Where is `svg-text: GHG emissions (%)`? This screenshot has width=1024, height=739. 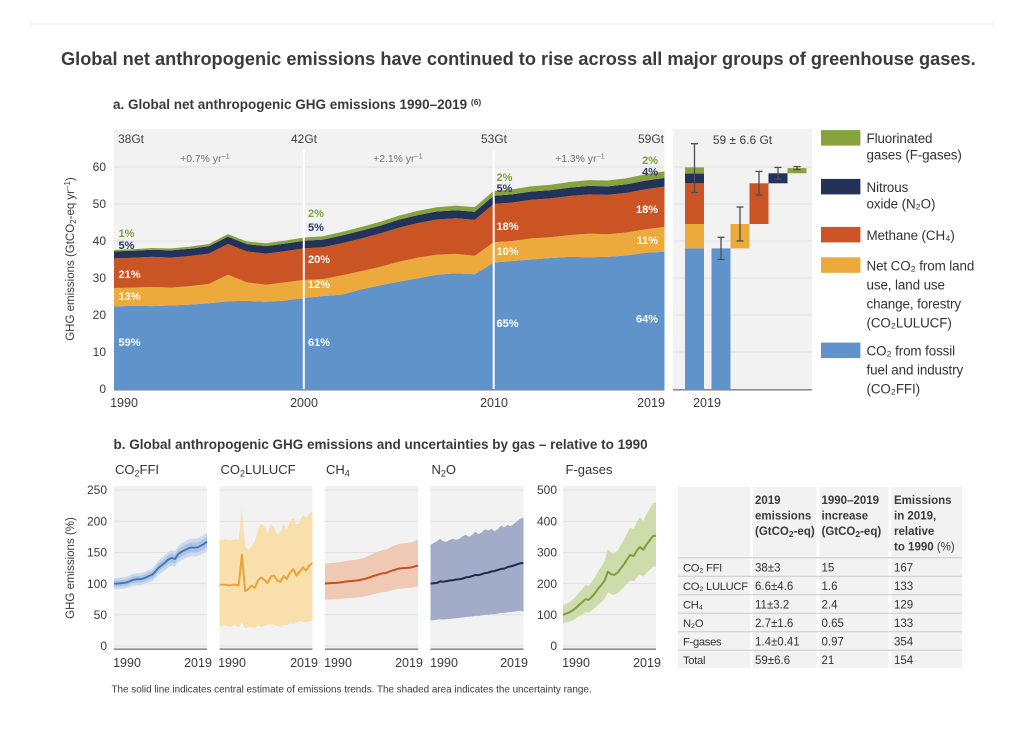
svg-text: GHG emissions (%) is located at coordinates (71, 568).